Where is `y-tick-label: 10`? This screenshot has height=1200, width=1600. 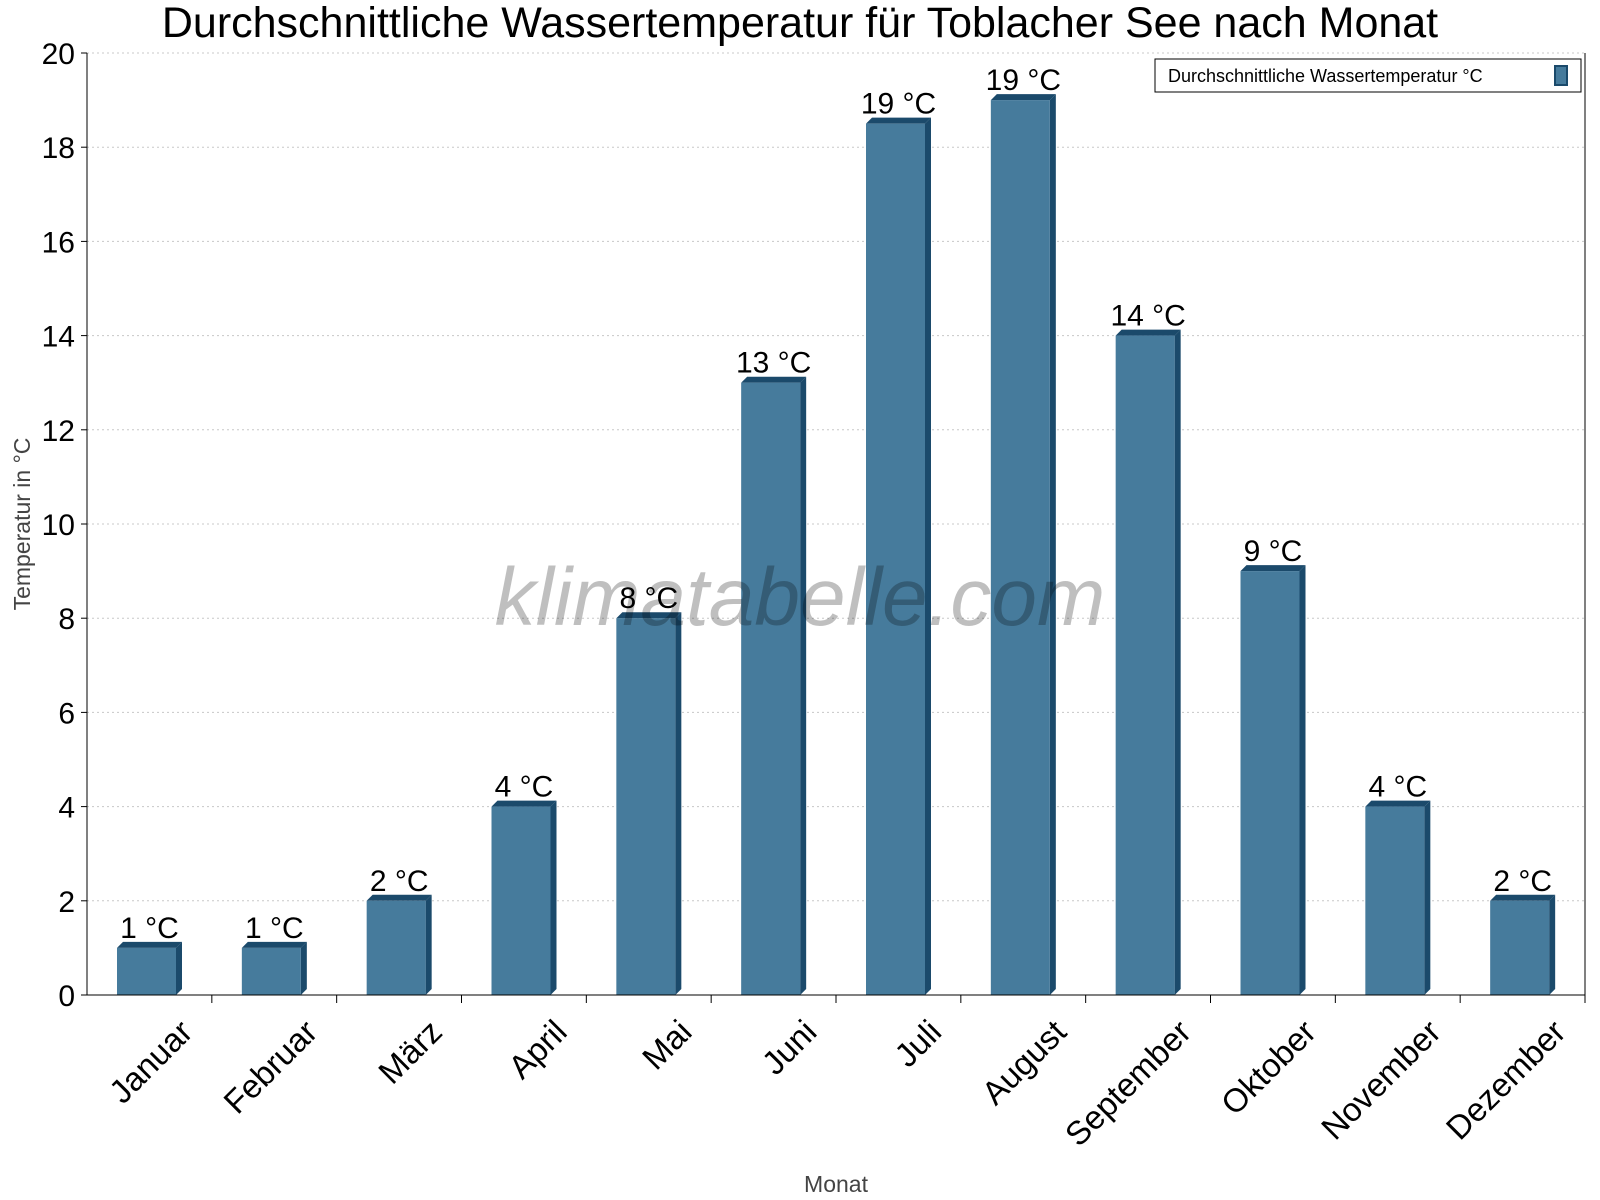
y-tick-label: 10 is located at coordinates (58, 525).